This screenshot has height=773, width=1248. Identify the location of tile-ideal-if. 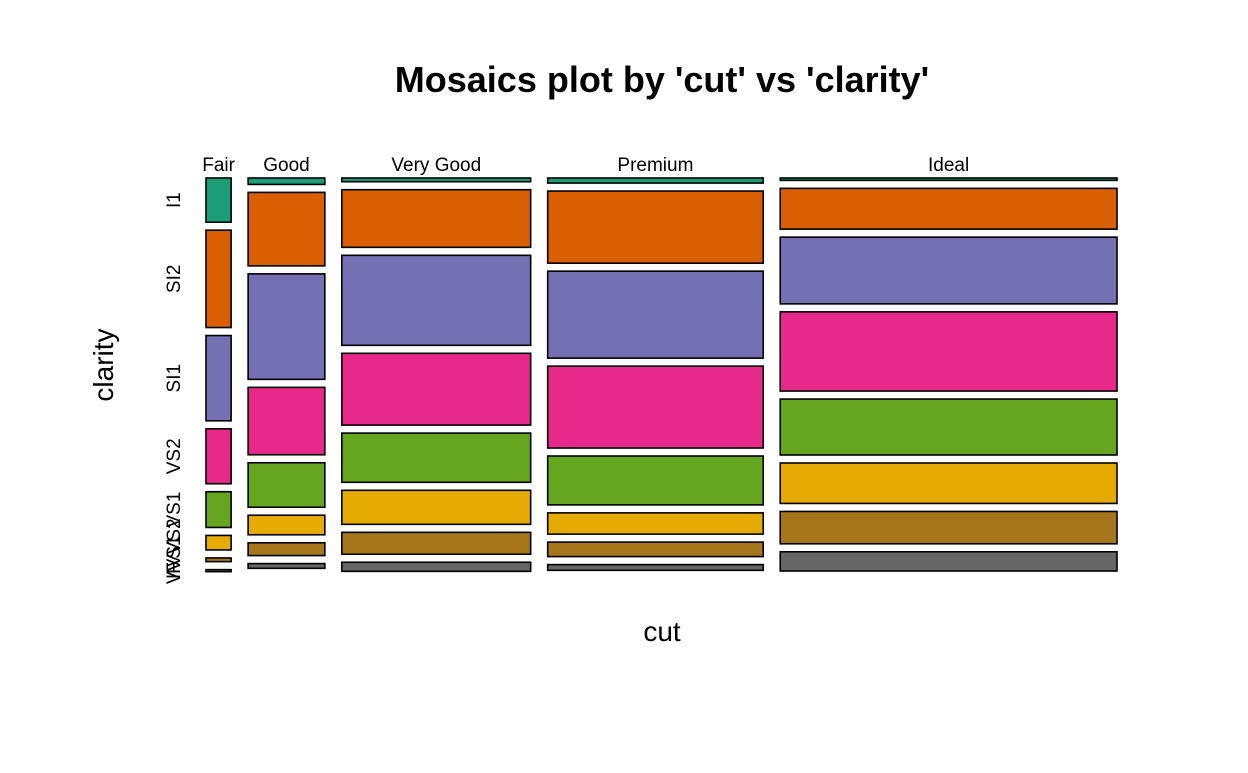
(948, 561).